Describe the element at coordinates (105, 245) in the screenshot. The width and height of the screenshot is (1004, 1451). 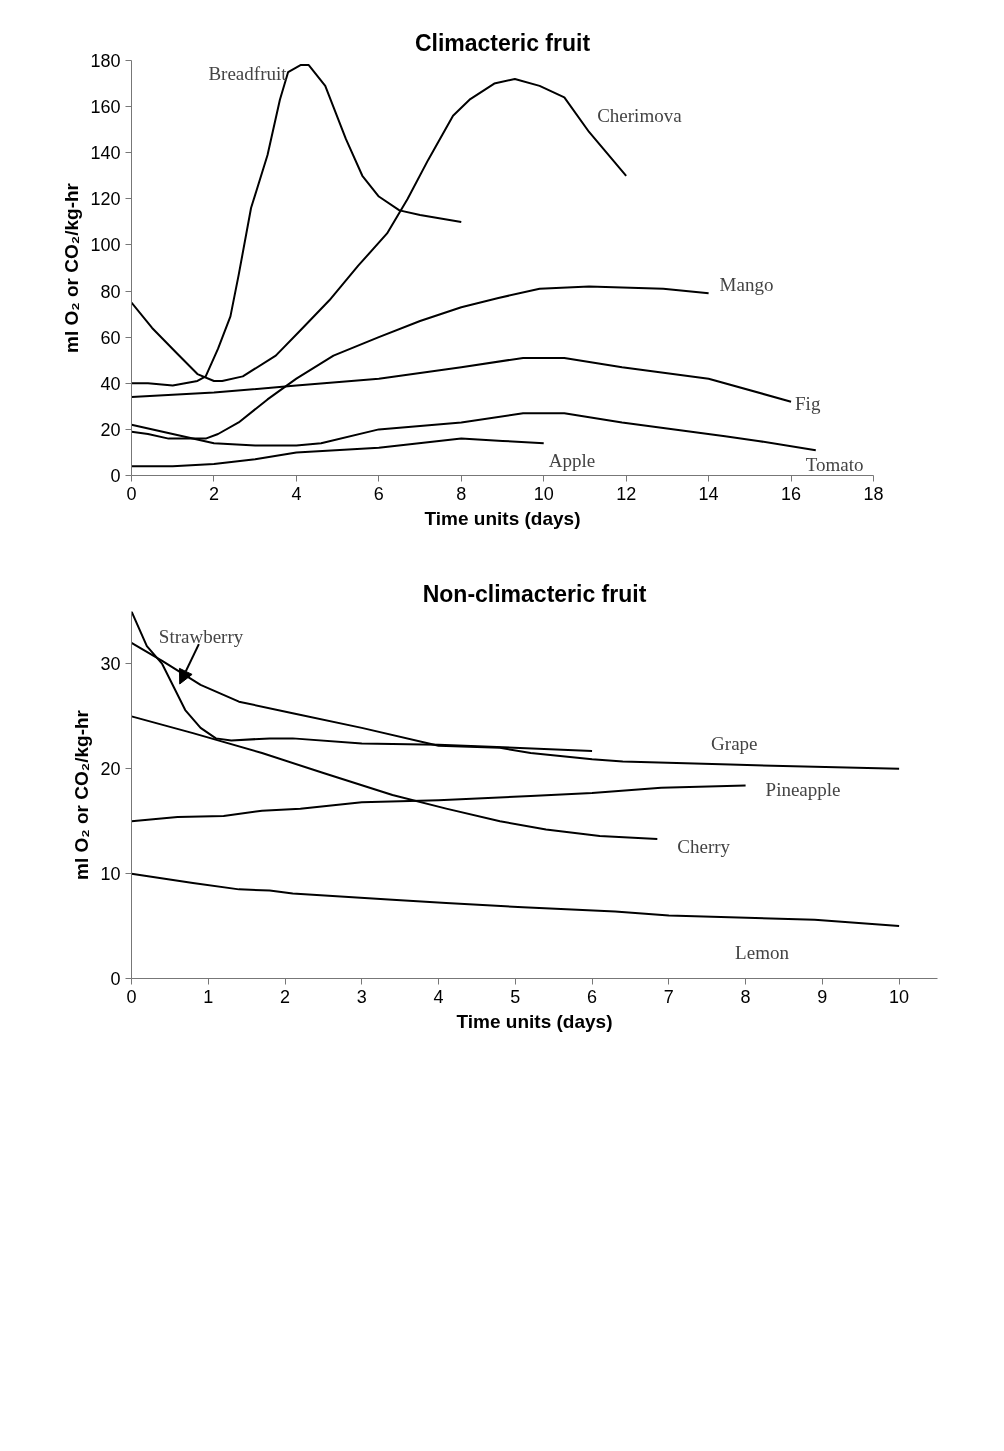
I see `y-tick-label: 100` at that location.